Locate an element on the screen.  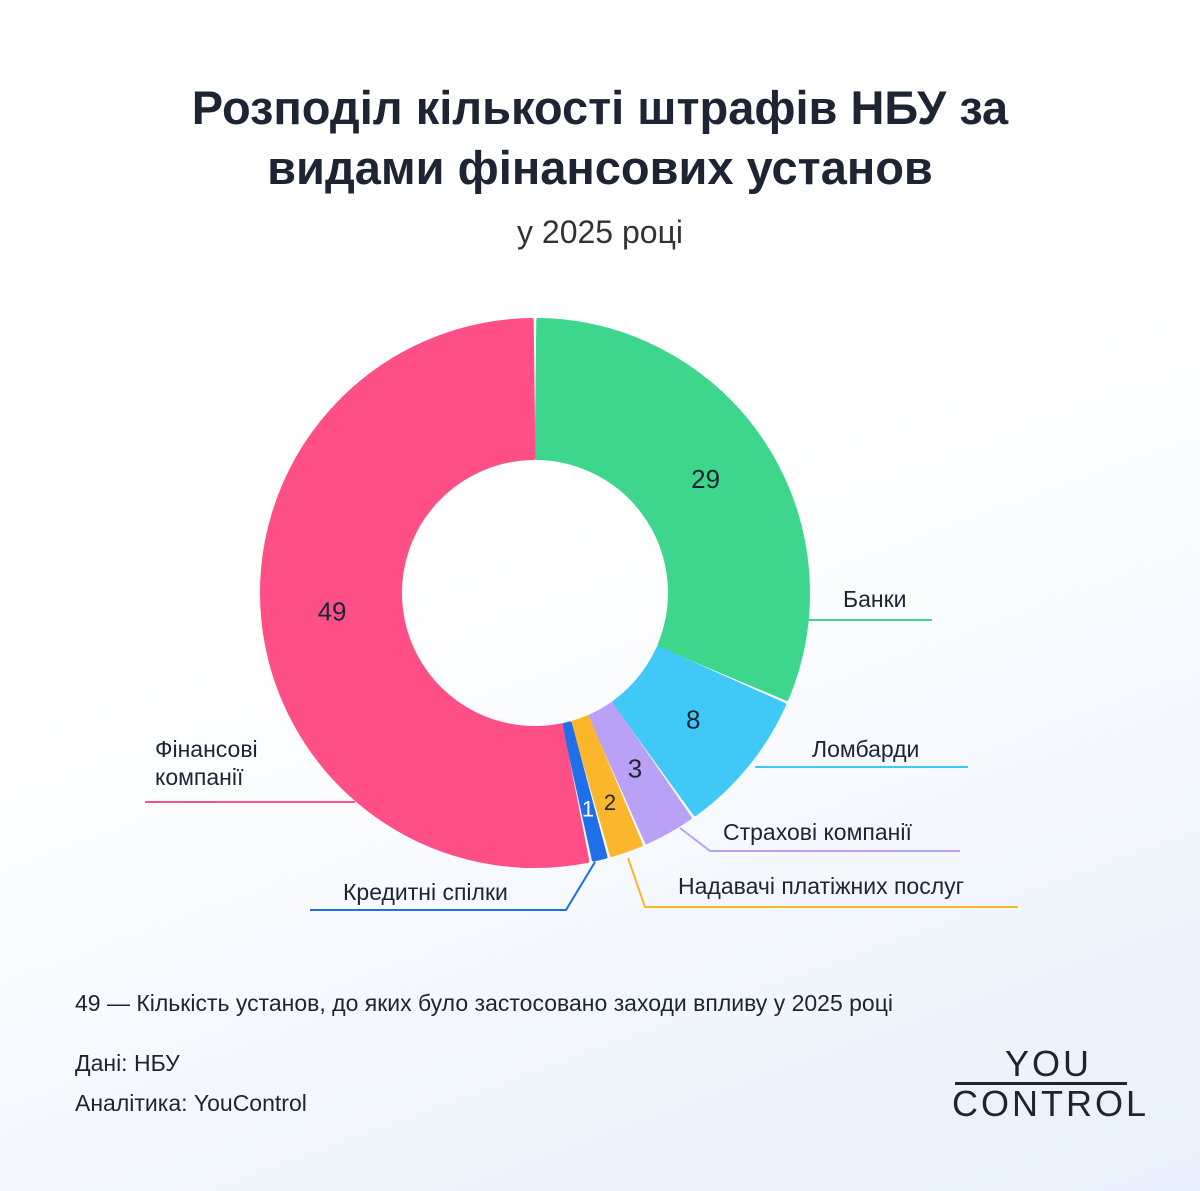
value-label: 8 is located at coordinates (693, 720).